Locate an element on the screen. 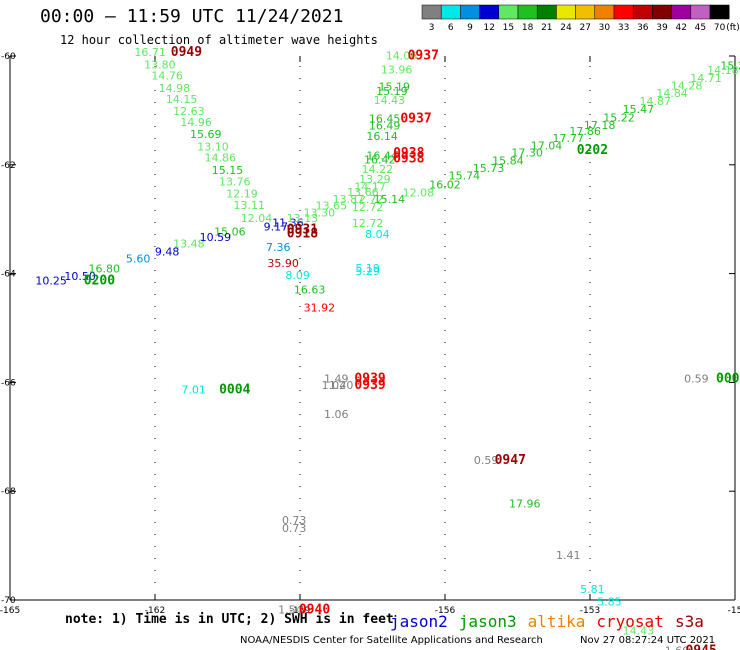 The image size is (740, 650). scale-label: 70 is located at coordinates (720, 28).